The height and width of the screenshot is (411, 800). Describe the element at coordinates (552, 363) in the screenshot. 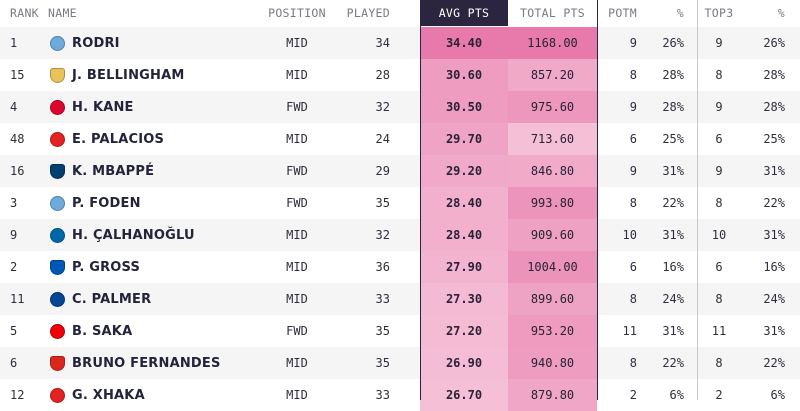

I see `player-total-pts: 940.80` at that location.